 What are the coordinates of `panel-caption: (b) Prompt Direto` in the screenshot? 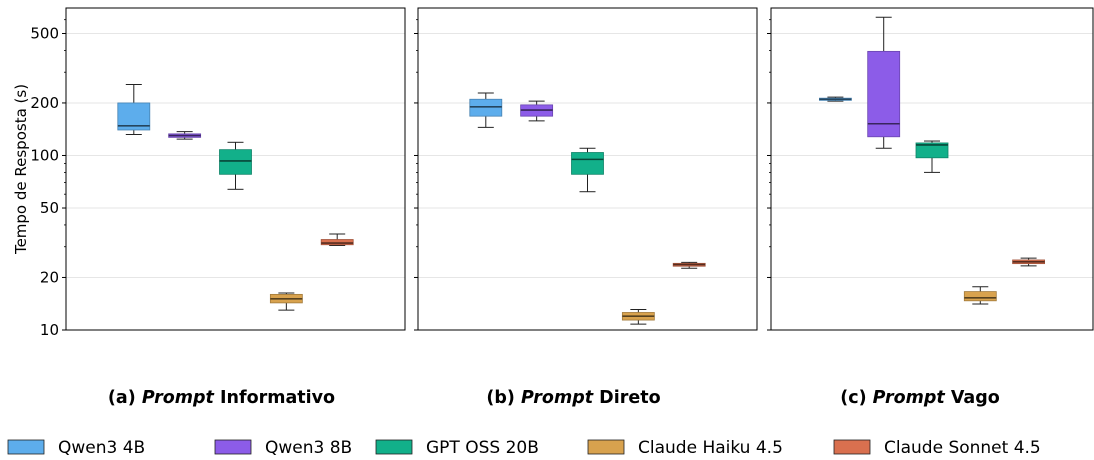 It's located at (573, 398).